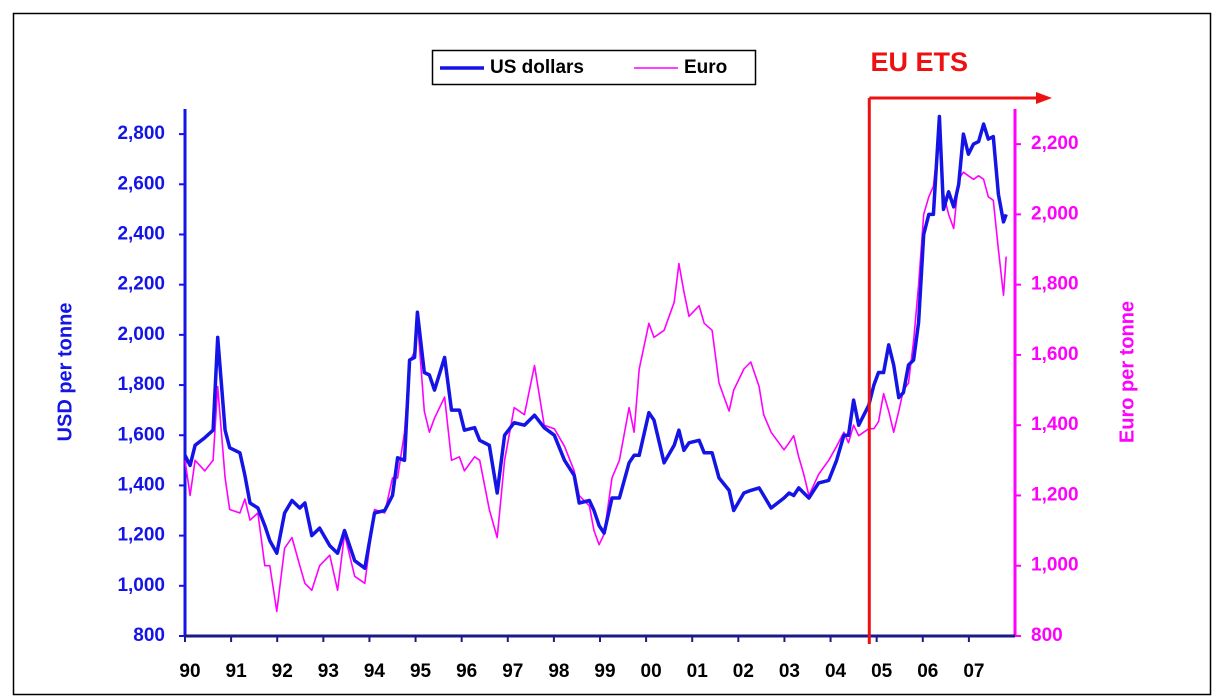 This screenshot has width=1212, height=696. Describe the element at coordinates (1055, 143) in the screenshot. I see `y2-tick-label: 2,200` at that location.